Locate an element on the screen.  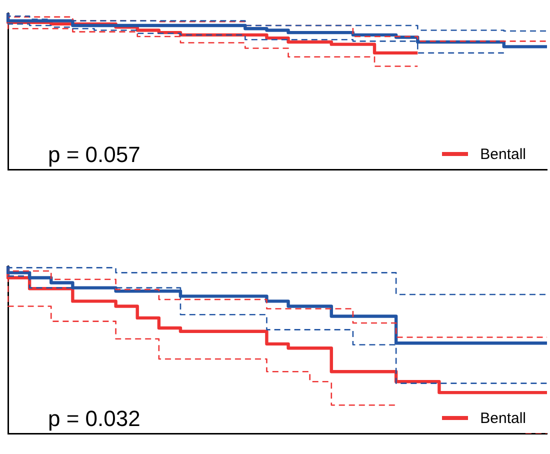
annotation: p = 0.032 is located at coordinates (94, 419).